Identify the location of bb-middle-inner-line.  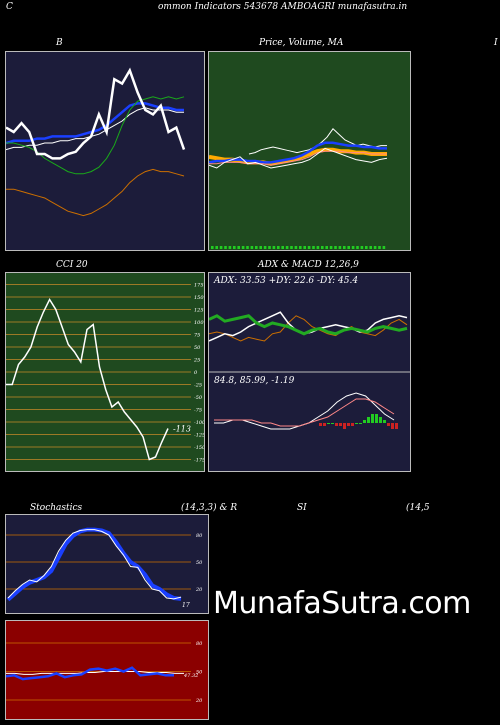
(95, 129).